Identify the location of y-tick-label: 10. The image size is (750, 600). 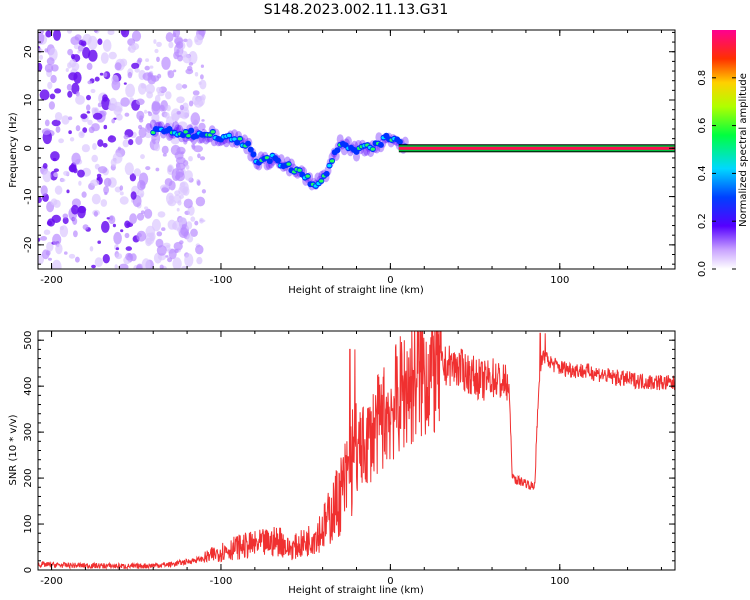
(28, 100).